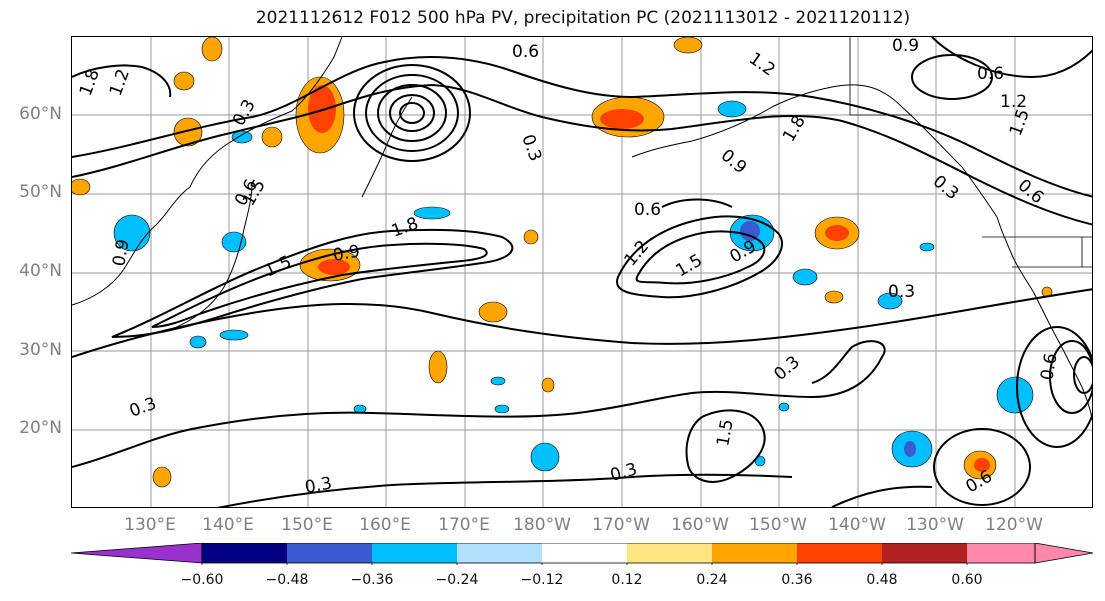 The width and height of the screenshot is (1105, 601). What do you see at coordinates (935, 525) in the screenshot?
I see `lon-label: 130°W` at bounding box center [935, 525].